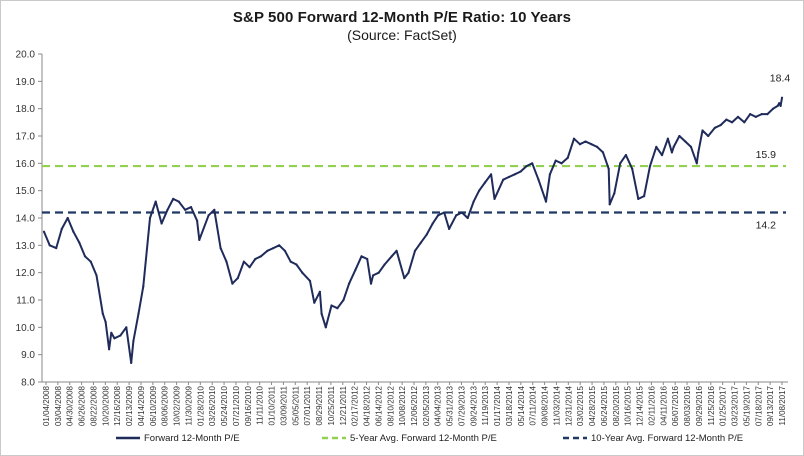 The image size is (804, 456). What do you see at coordinates (461, 405) in the screenshot?
I see `x-tick-label: 07/29/2013` at bounding box center [461, 405].